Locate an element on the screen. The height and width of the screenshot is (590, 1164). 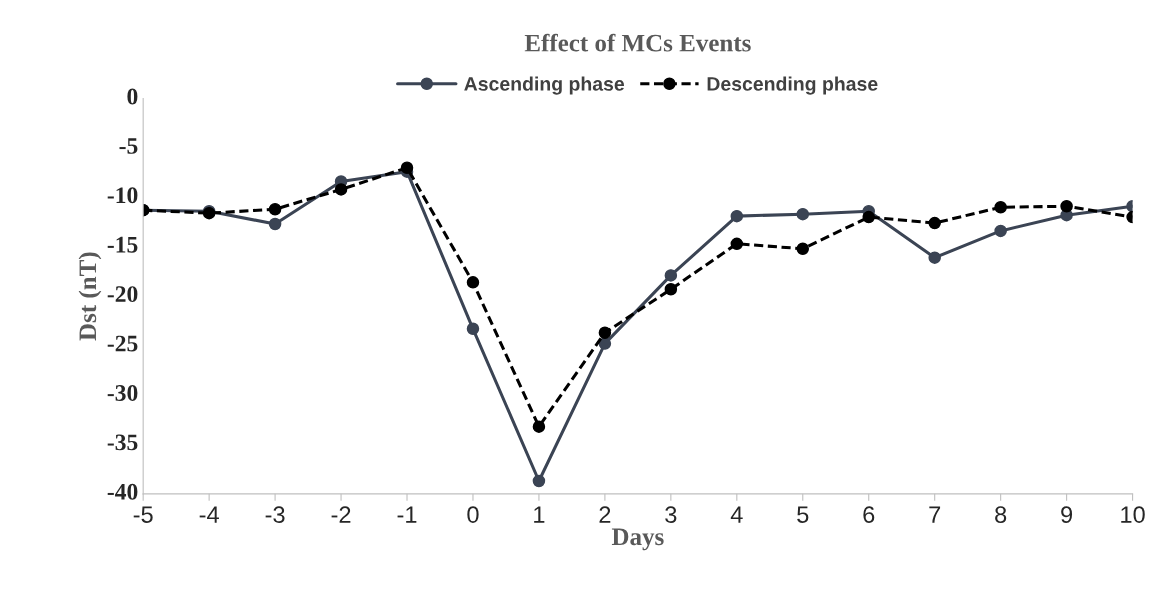
x-tick-label: 9 is located at coordinates (1067, 514).